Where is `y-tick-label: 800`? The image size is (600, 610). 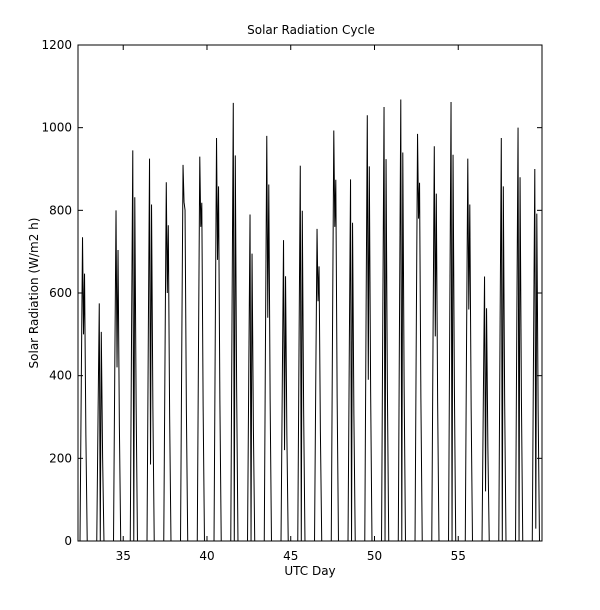
y-tick-label: 800 is located at coordinates (60, 210).